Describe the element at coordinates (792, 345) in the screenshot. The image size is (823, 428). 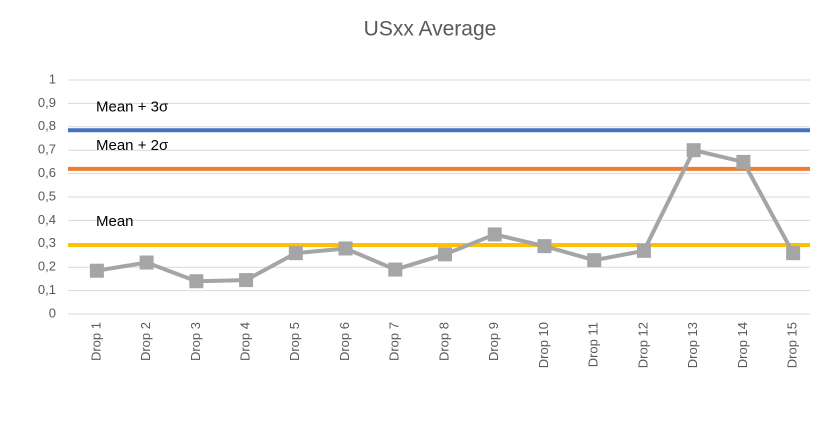
I see `x-tick-label: Drop 15` at that location.